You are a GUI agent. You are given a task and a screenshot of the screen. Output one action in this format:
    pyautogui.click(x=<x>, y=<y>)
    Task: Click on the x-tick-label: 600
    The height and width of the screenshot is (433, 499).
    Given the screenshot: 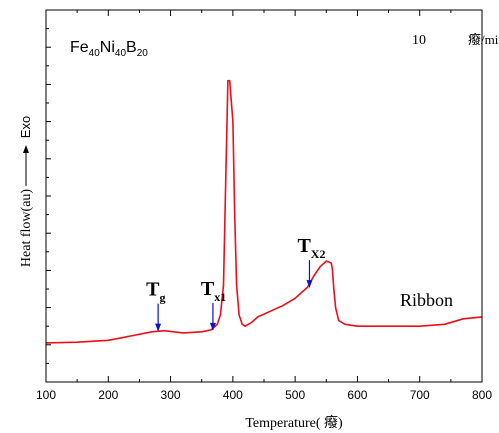 What is the action you would take?
    pyautogui.click(x=357, y=395)
    